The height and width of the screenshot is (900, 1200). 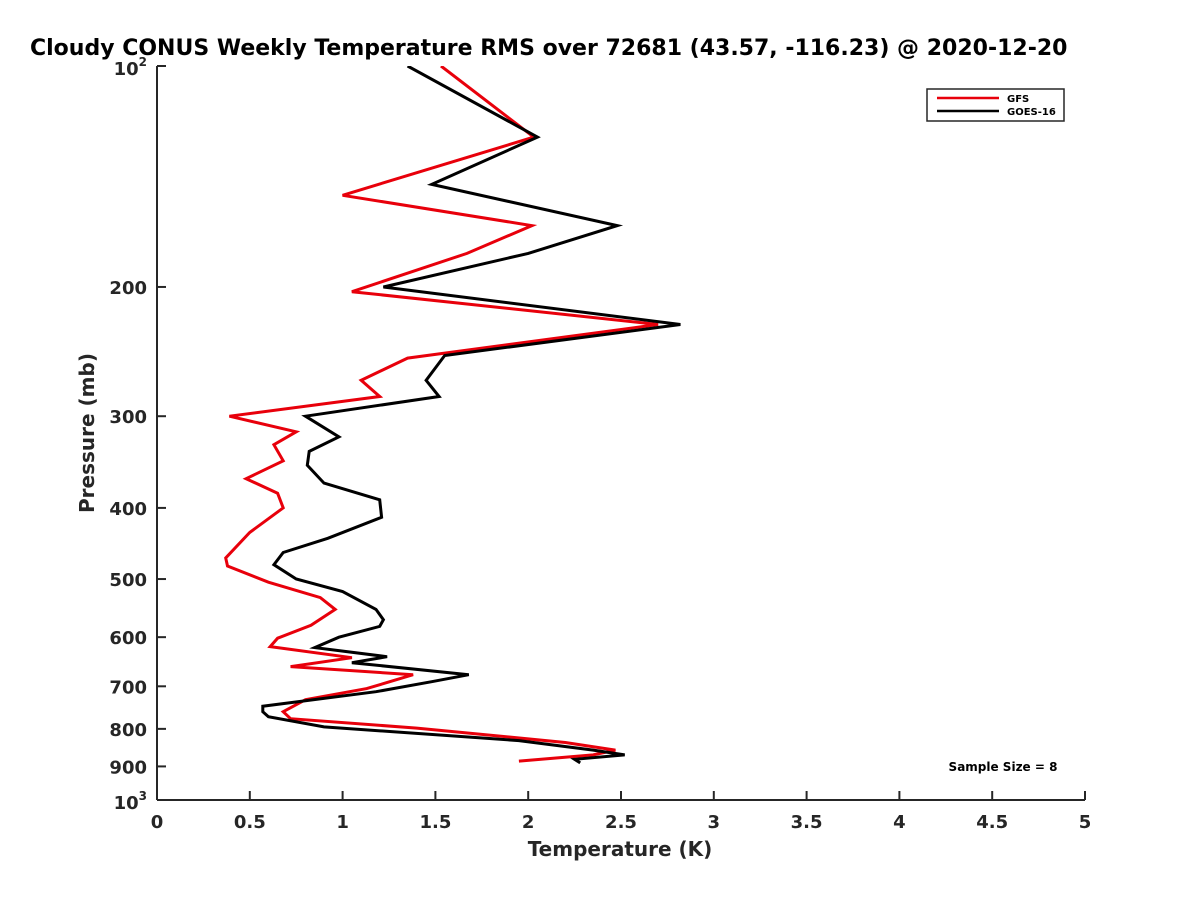 What do you see at coordinates (1003, 767) in the screenshot?
I see `sample-size-annotation: Sample Size = 8` at bounding box center [1003, 767].